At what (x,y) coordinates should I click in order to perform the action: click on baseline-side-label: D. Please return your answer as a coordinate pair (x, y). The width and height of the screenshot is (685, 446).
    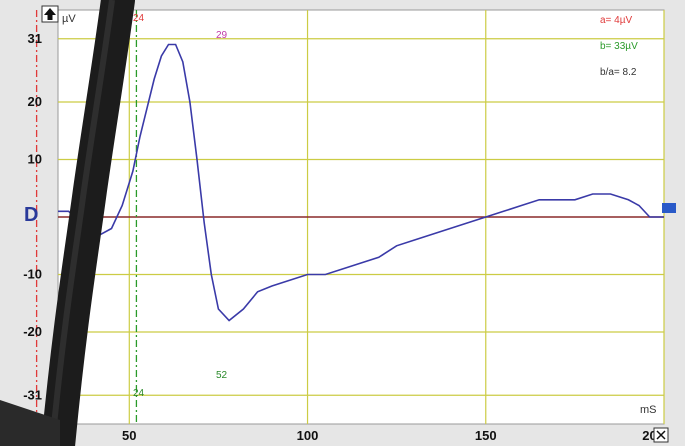
    Looking at the image, I should click on (31, 215).